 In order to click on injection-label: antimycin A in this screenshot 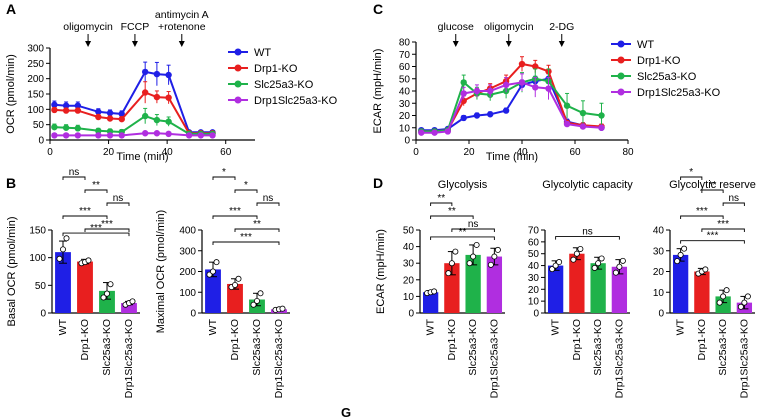, I will do `click(182, 15)`.